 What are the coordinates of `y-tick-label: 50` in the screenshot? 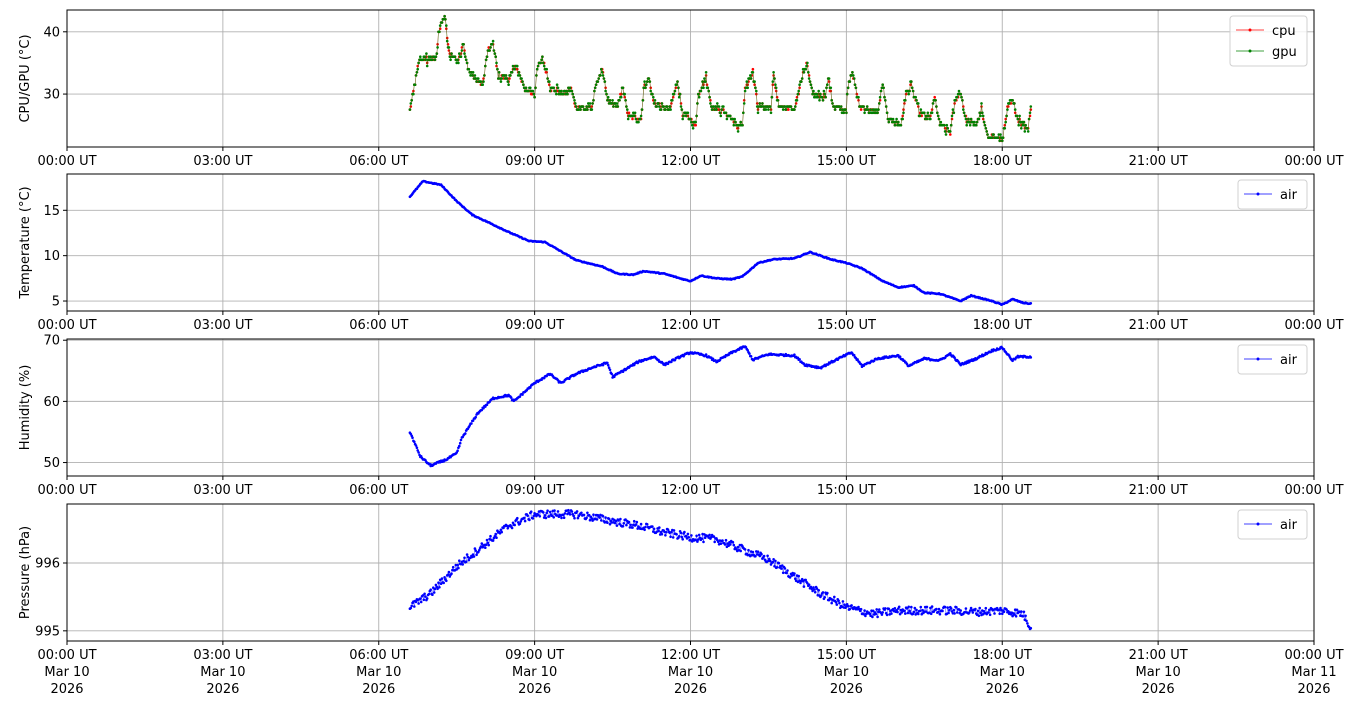 It's located at (51, 463).